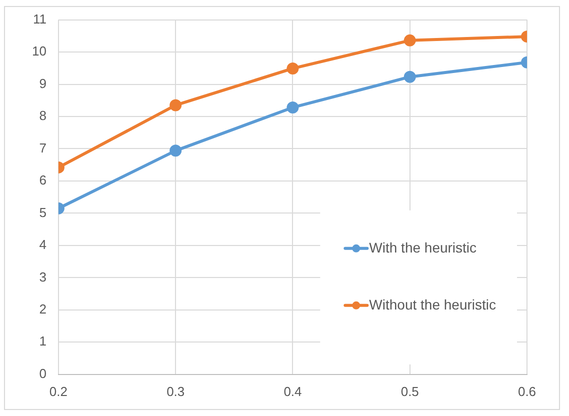 This screenshot has width=569, height=416. I want to click on x-tick-label: 0.4, so click(293, 391).